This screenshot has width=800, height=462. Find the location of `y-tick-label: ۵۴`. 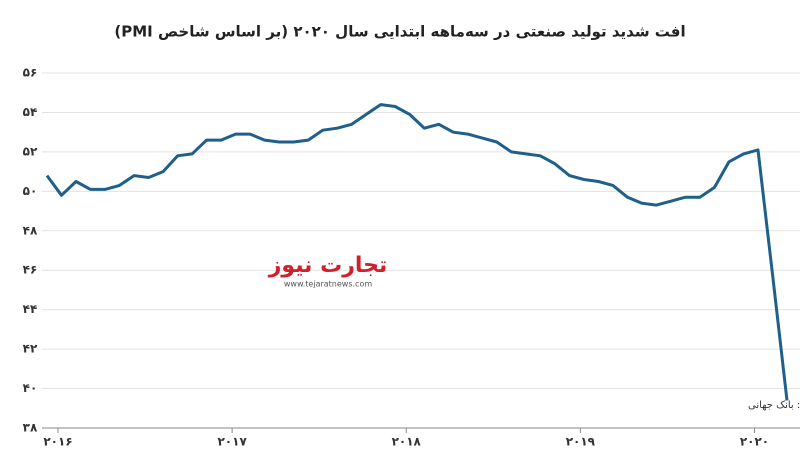

y-tick-label: ۵۴ is located at coordinates (30, 112).